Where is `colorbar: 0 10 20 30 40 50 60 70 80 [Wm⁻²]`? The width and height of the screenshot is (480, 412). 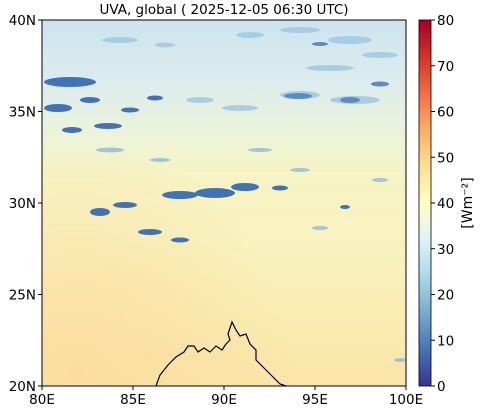
colorbar: 0 10 20 30 40 50 60 70 80 [Wm⁻²] is located at coordinates (447, 204).